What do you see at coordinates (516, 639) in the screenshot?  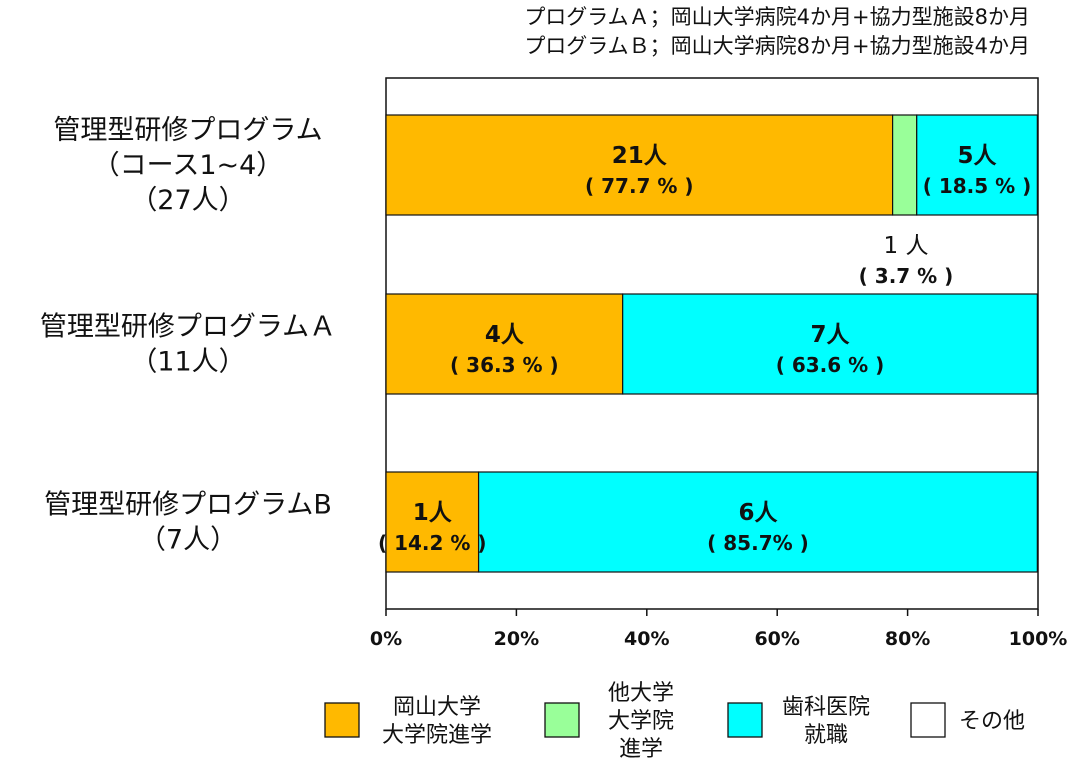 I see `x-tick-label: 20%` at bounding box center [516, 639].